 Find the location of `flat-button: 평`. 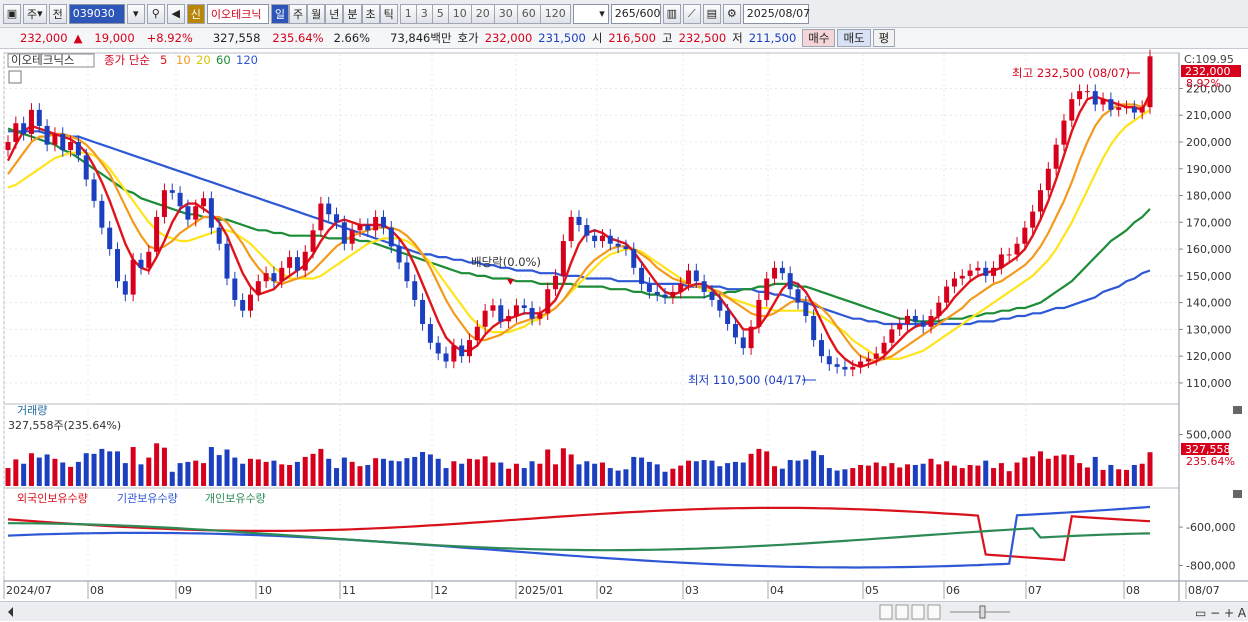

flat-button: 평 is located at coordinates (884, 38).